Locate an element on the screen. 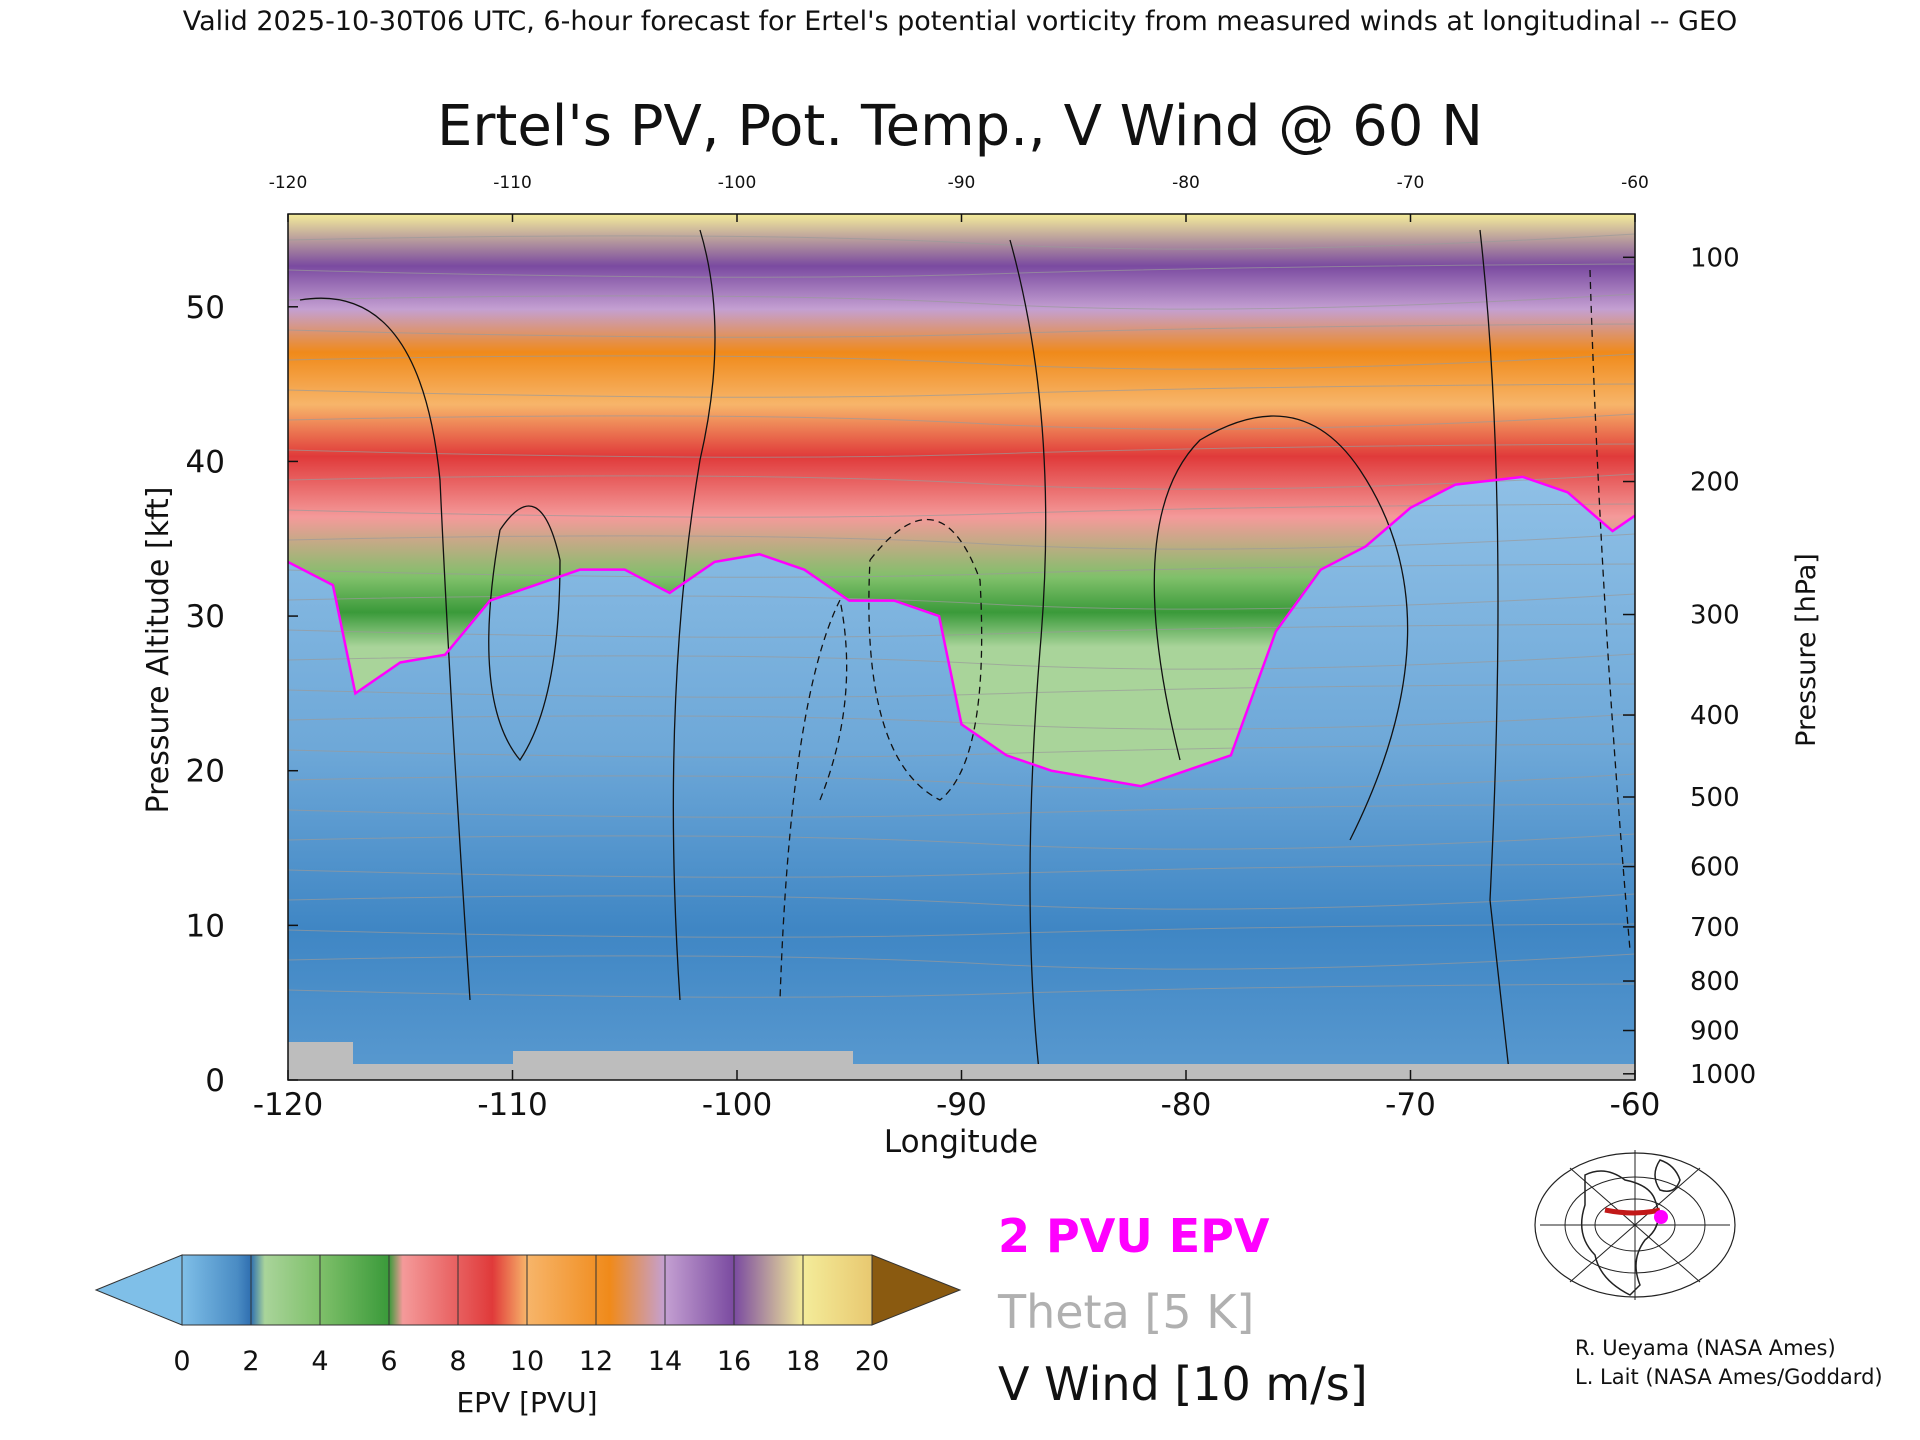 The height and width of the screenshot is (1440, 1920). top-tick-label: -100 is located at coordinates (737, 183).